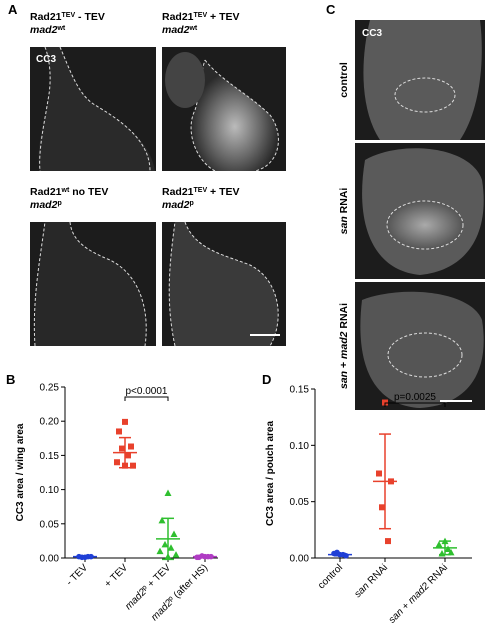  I want to click on y-axis-label: CC3 area / wing area, so click(20, 472).